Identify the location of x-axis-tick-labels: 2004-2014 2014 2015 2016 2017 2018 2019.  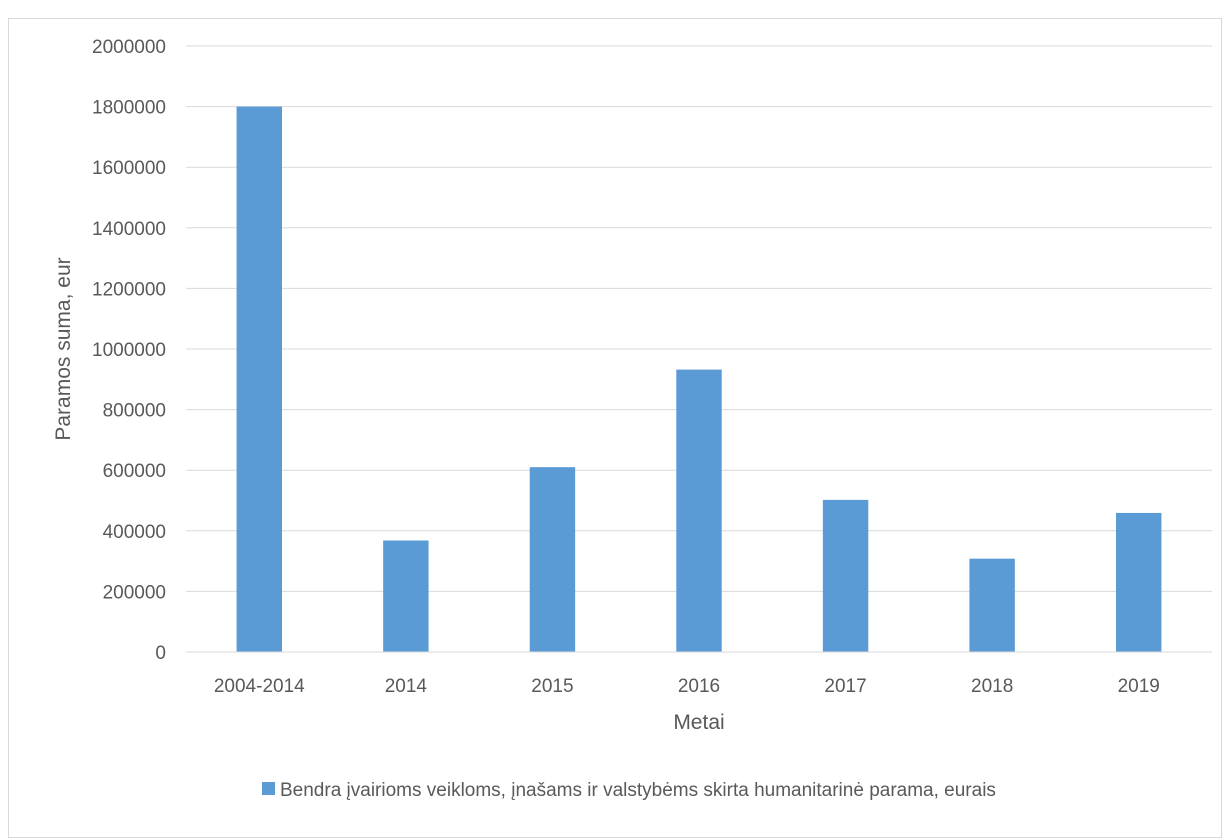
(687, 686).